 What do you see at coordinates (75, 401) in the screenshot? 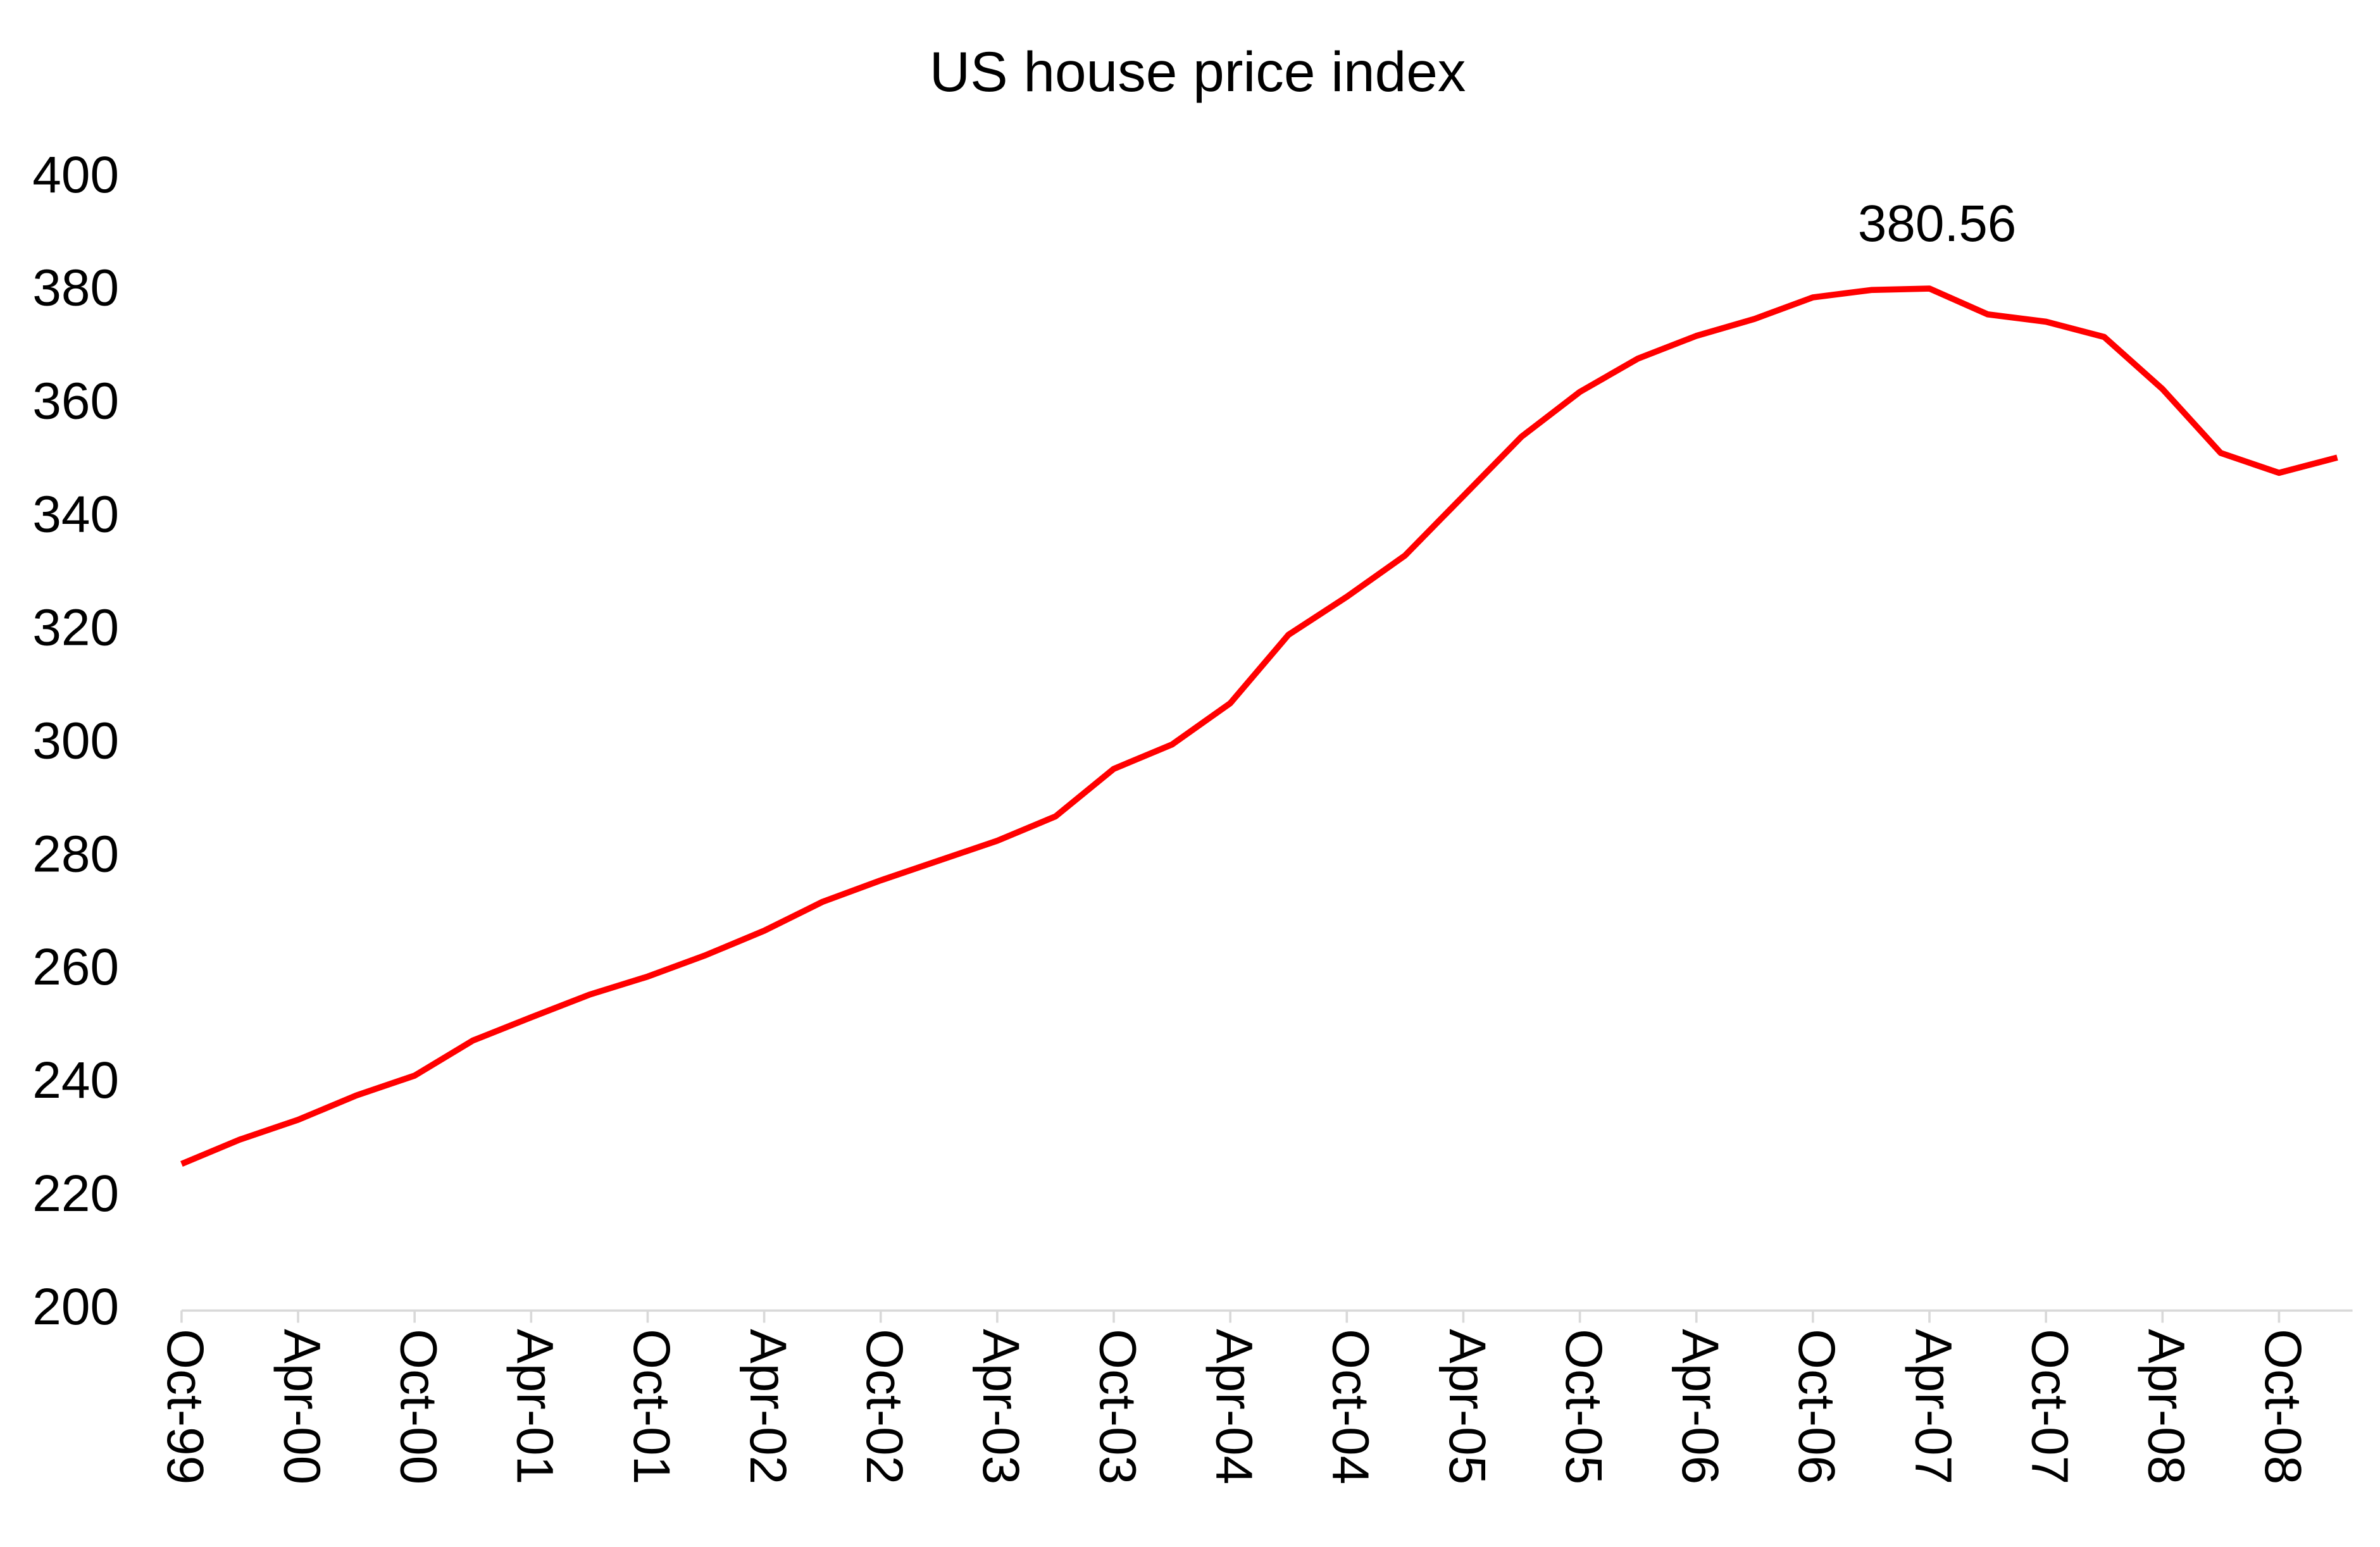
I see `y-tick-label: 360` at bounding box center [75, 401].